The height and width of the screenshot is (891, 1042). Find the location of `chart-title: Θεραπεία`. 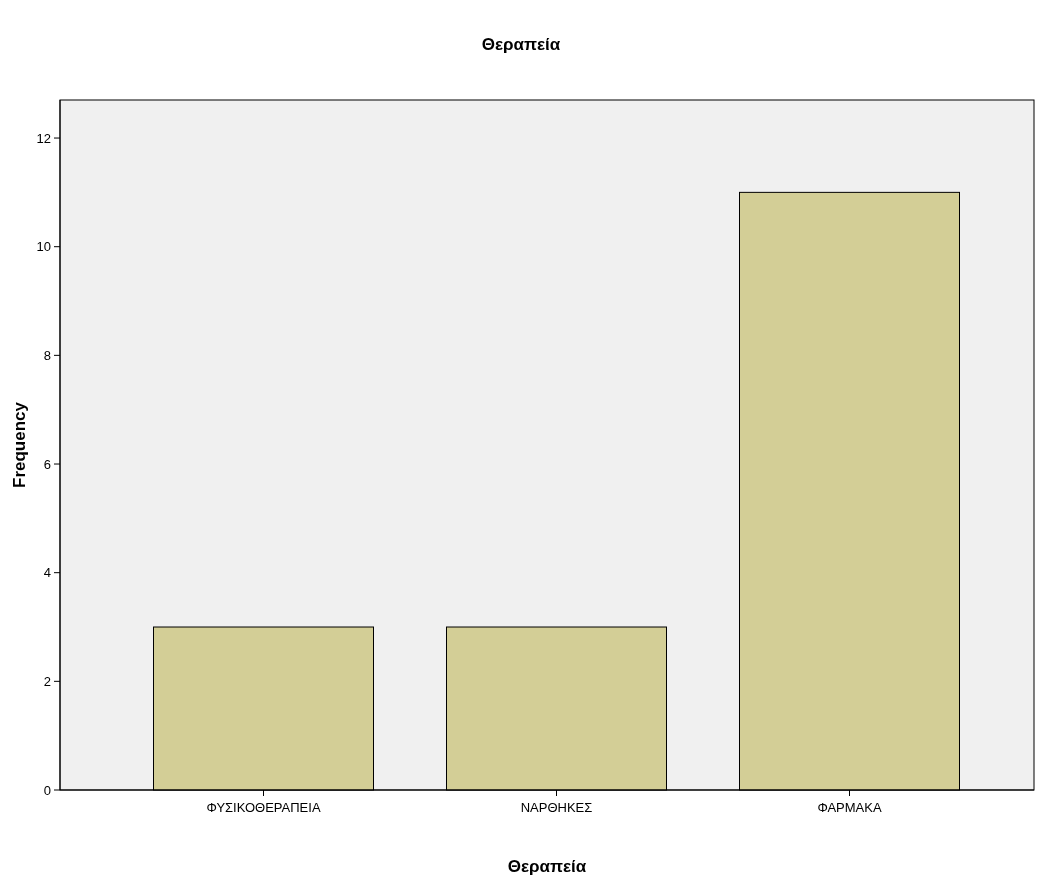

chart-title: Θεραπεία is located at coordinates (521, 44).